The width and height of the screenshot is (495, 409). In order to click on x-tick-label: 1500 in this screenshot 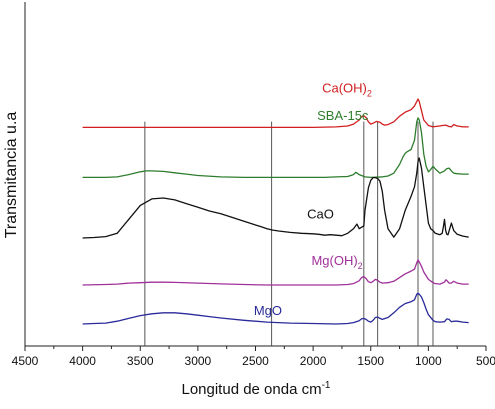, I will do `click(370, 361)`.